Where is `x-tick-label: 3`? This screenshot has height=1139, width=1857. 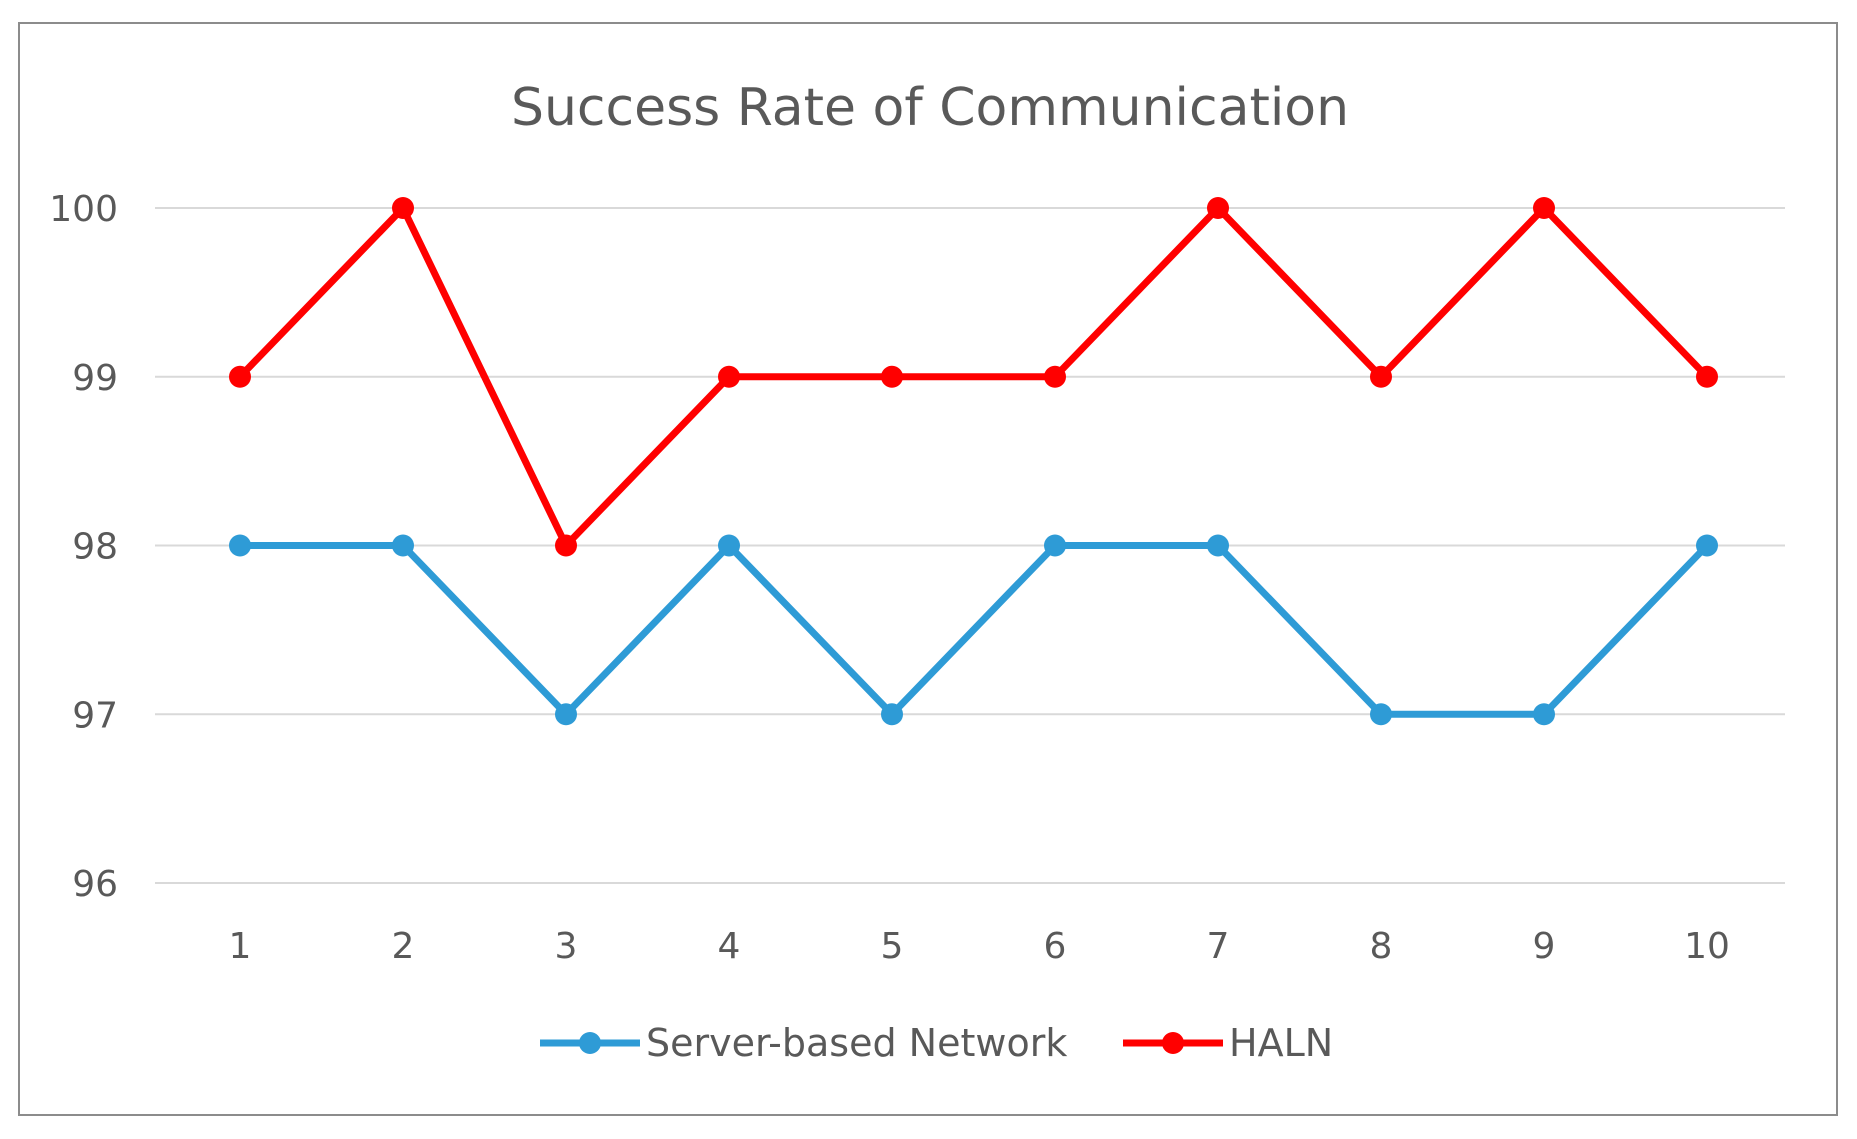 x-tick-label: 3 is located at coordinates (566, 946).